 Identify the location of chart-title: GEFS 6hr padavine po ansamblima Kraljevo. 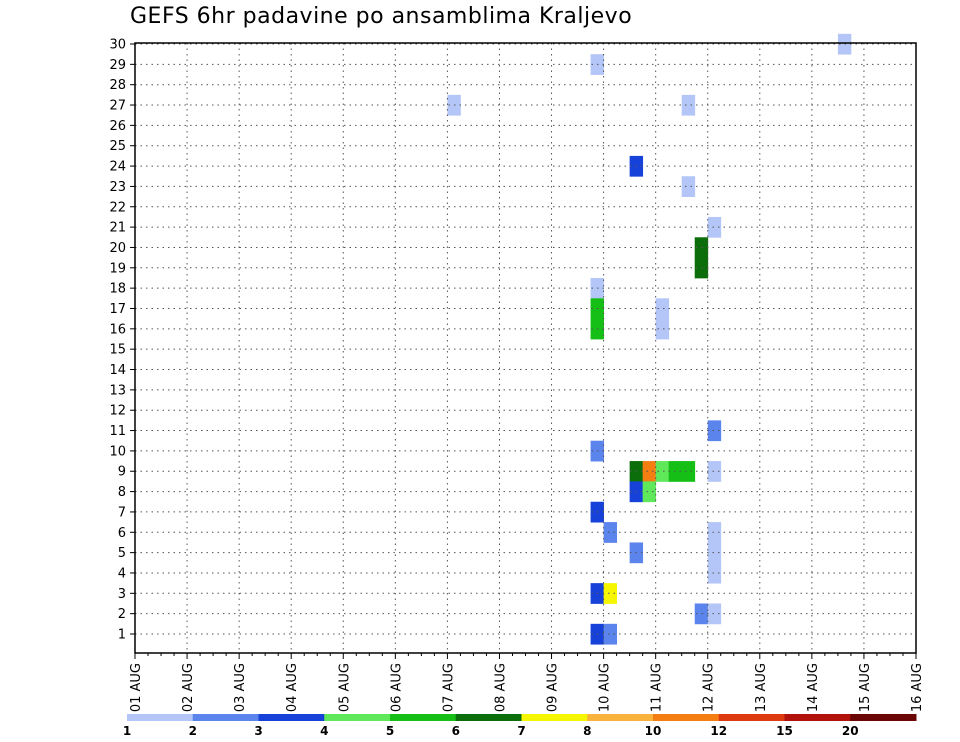
(381, 16).